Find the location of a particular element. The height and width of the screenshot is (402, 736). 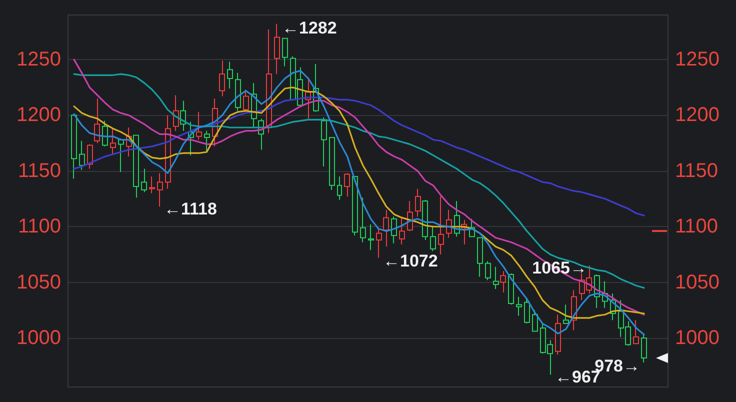

y2-tick-label: 1250 is located at coordinates (697, 59).